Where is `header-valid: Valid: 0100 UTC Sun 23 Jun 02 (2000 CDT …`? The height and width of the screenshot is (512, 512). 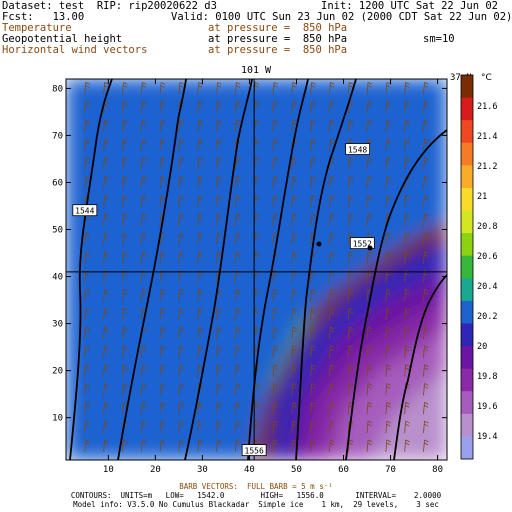
header-valid: Valid: 0100 UTC Sun 23 Jun 02 (2000 CDT … is located at coordinates (341, 17).